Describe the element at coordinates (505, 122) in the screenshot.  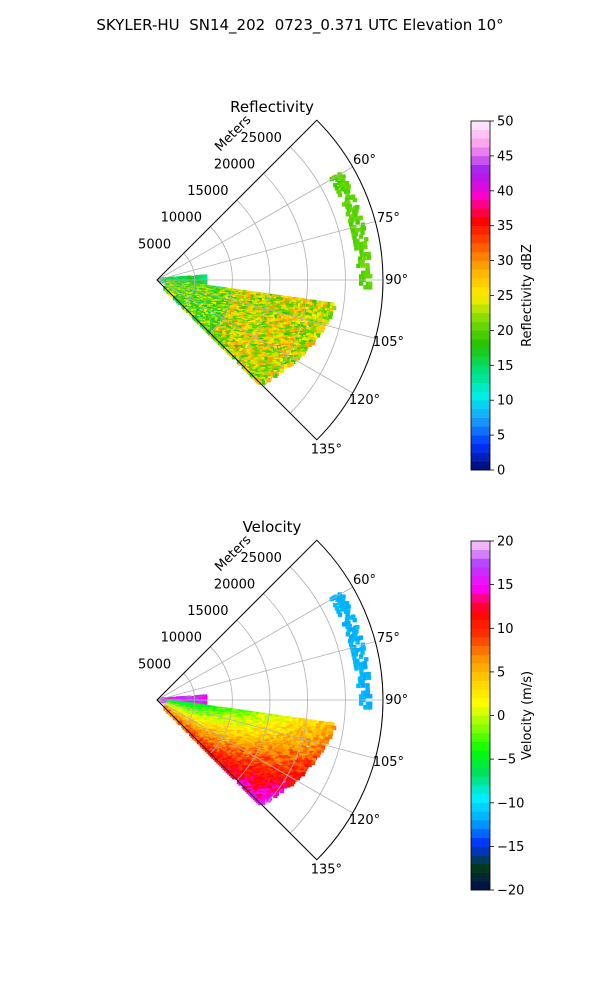
I see `colorbar-tick-label: 50` at that location.